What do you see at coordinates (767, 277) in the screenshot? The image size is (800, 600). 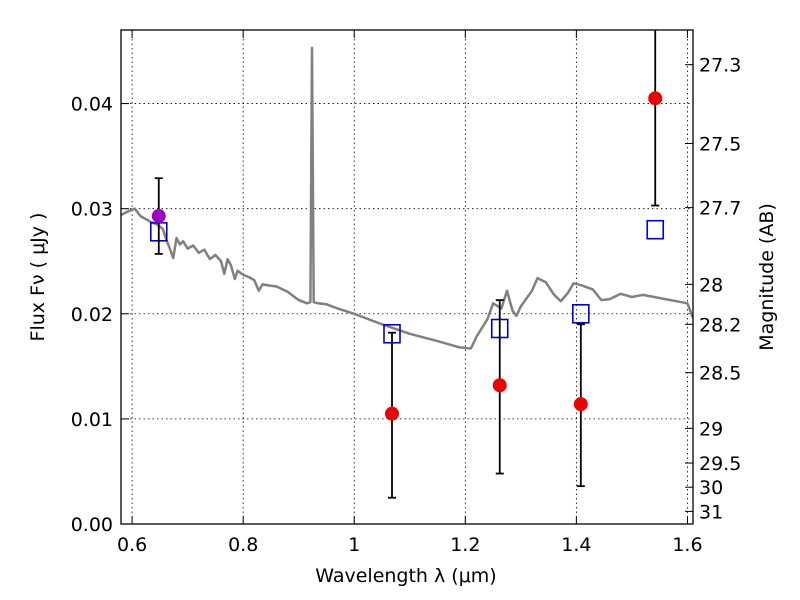 I see `y2-axis-label: Magnitude (AB)` at bounding box center [767, 277].